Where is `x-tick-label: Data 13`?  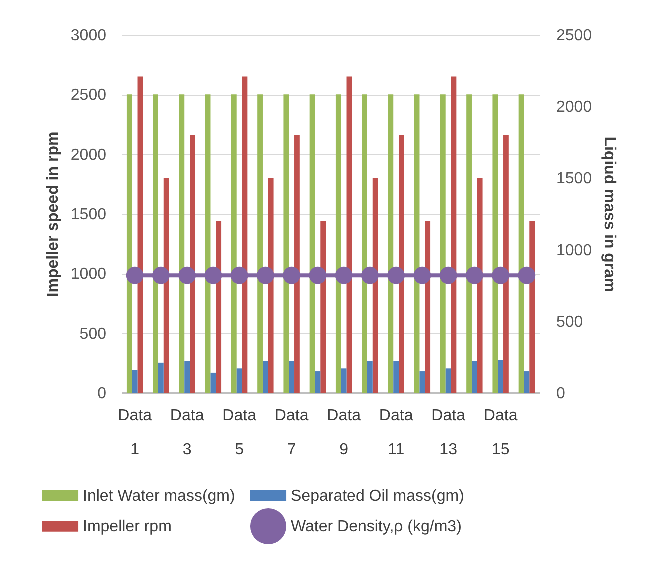 x-tick-label: Data 13 is located at coordinates (449, 433).